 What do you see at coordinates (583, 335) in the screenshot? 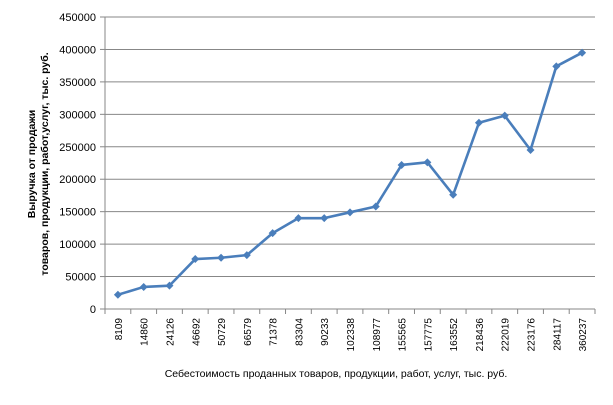
I see `x-tick-label: 360237` at bounding box center [583, 335].